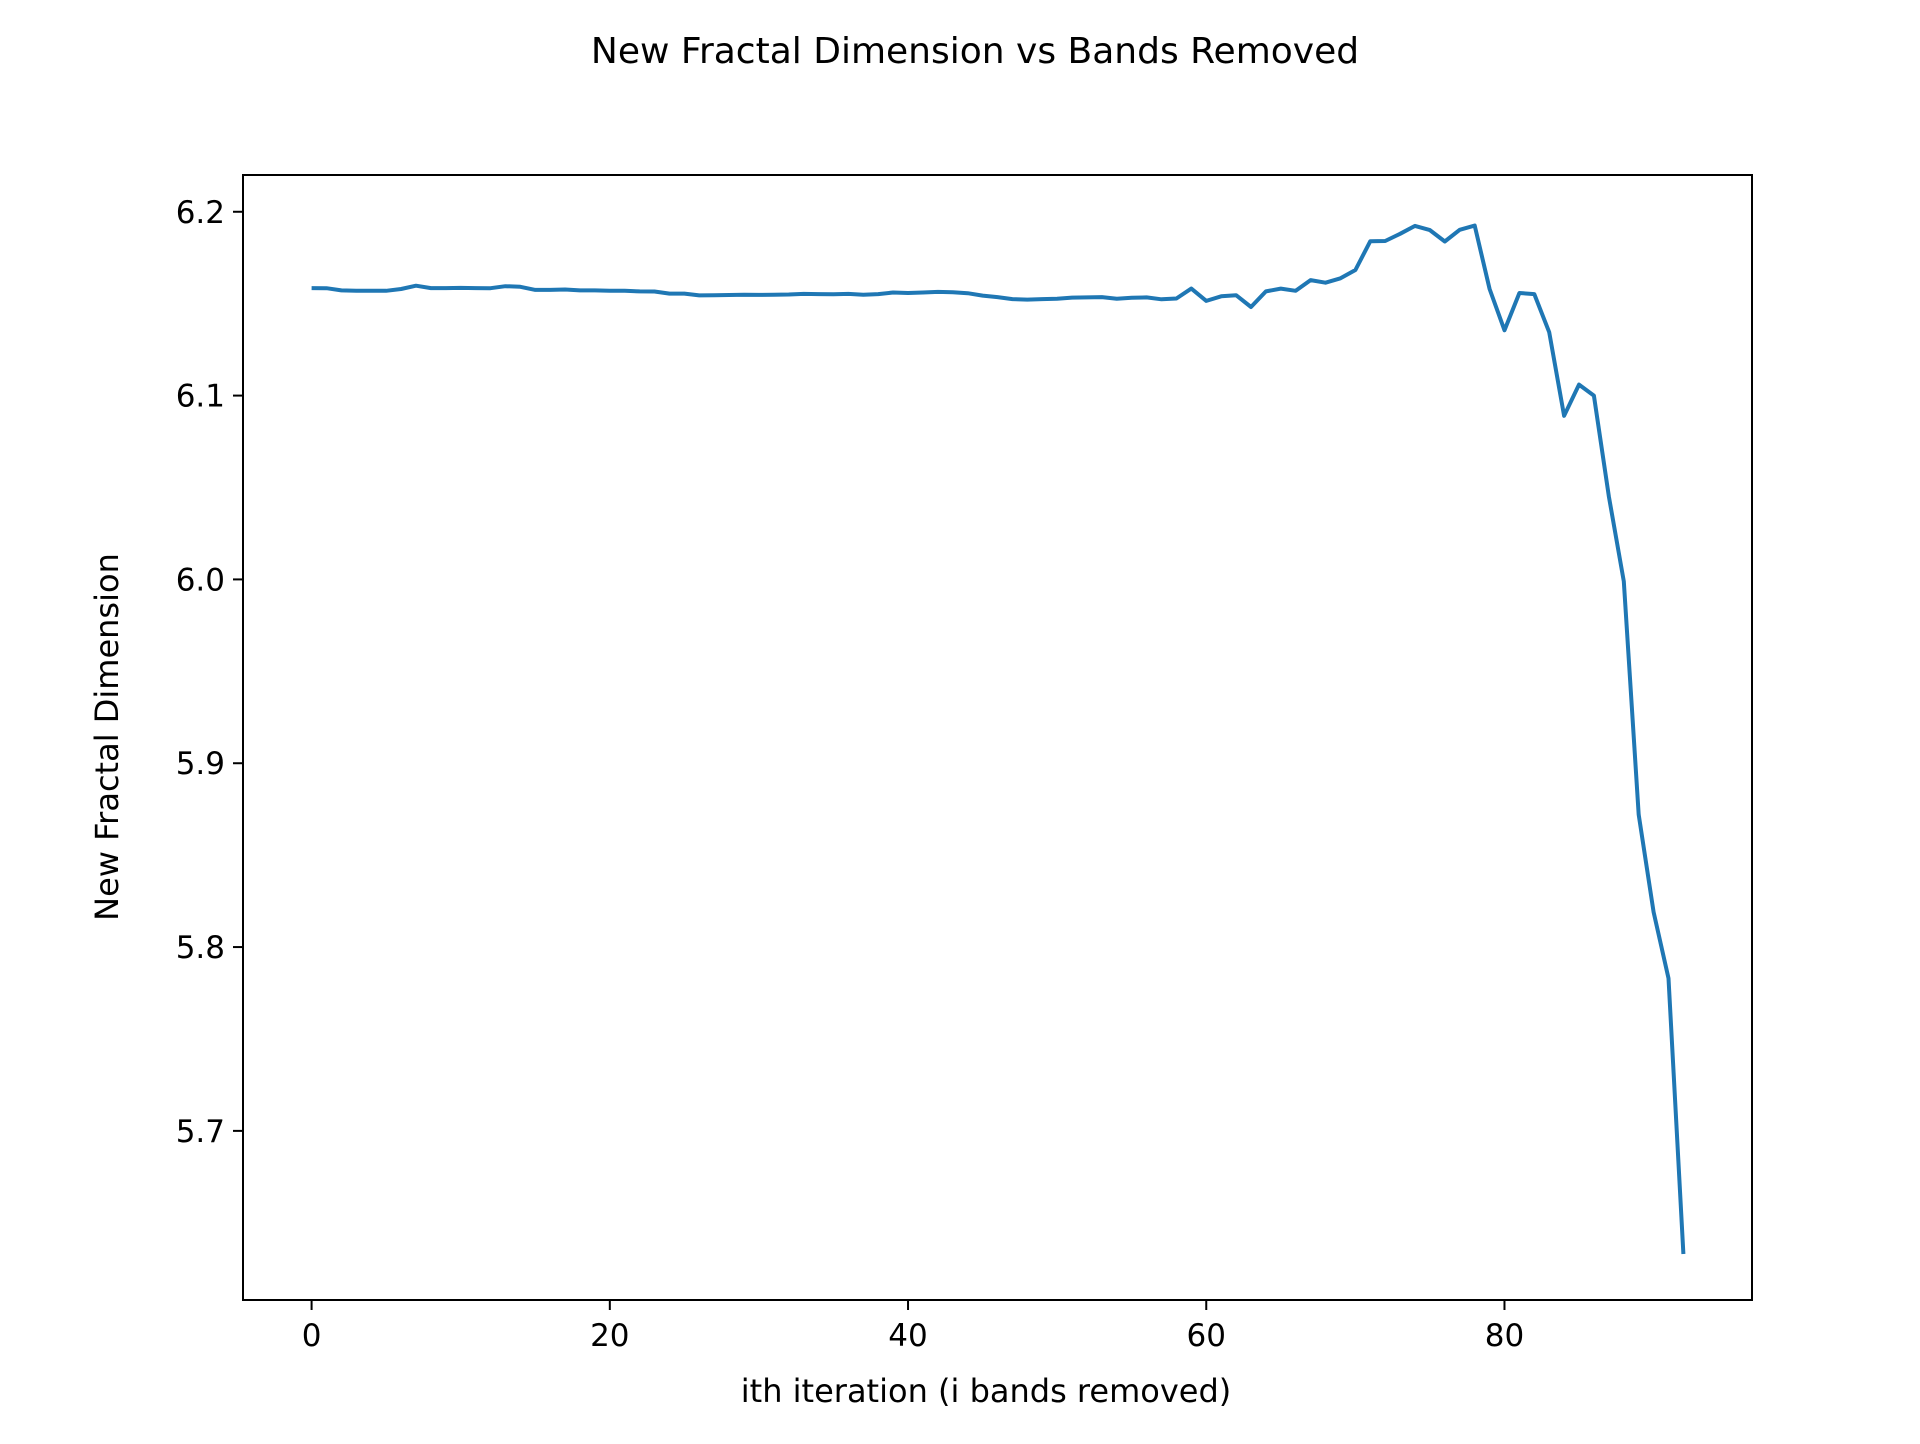  Describe the element at coordinates (1206, 1336) in the screenshot. I see `x-tick-label: 60` at that location.